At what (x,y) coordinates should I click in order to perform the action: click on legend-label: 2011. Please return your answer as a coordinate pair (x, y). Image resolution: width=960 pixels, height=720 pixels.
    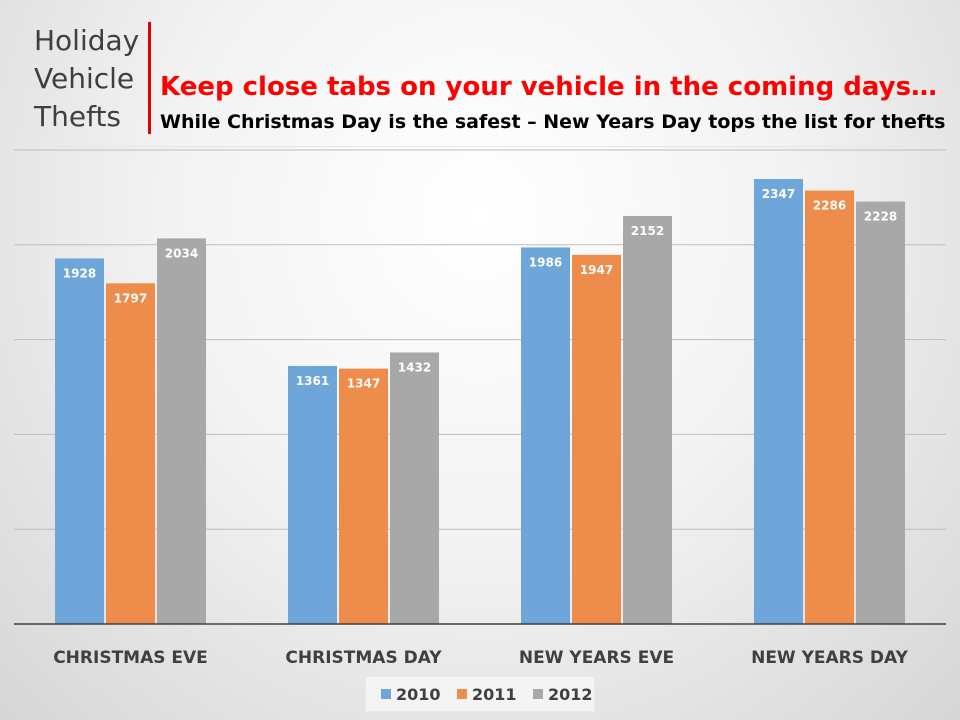
    Looking at the image, I should click on (494, 694).